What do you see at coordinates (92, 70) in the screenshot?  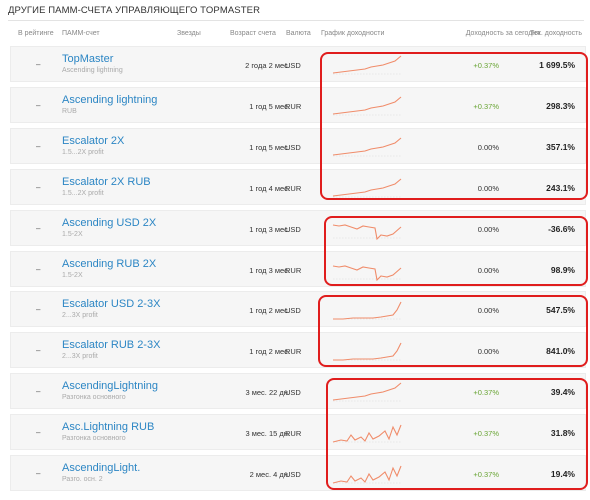 I see `account-strategy-label: Ascending lightning` at bounding box center [92, 70].